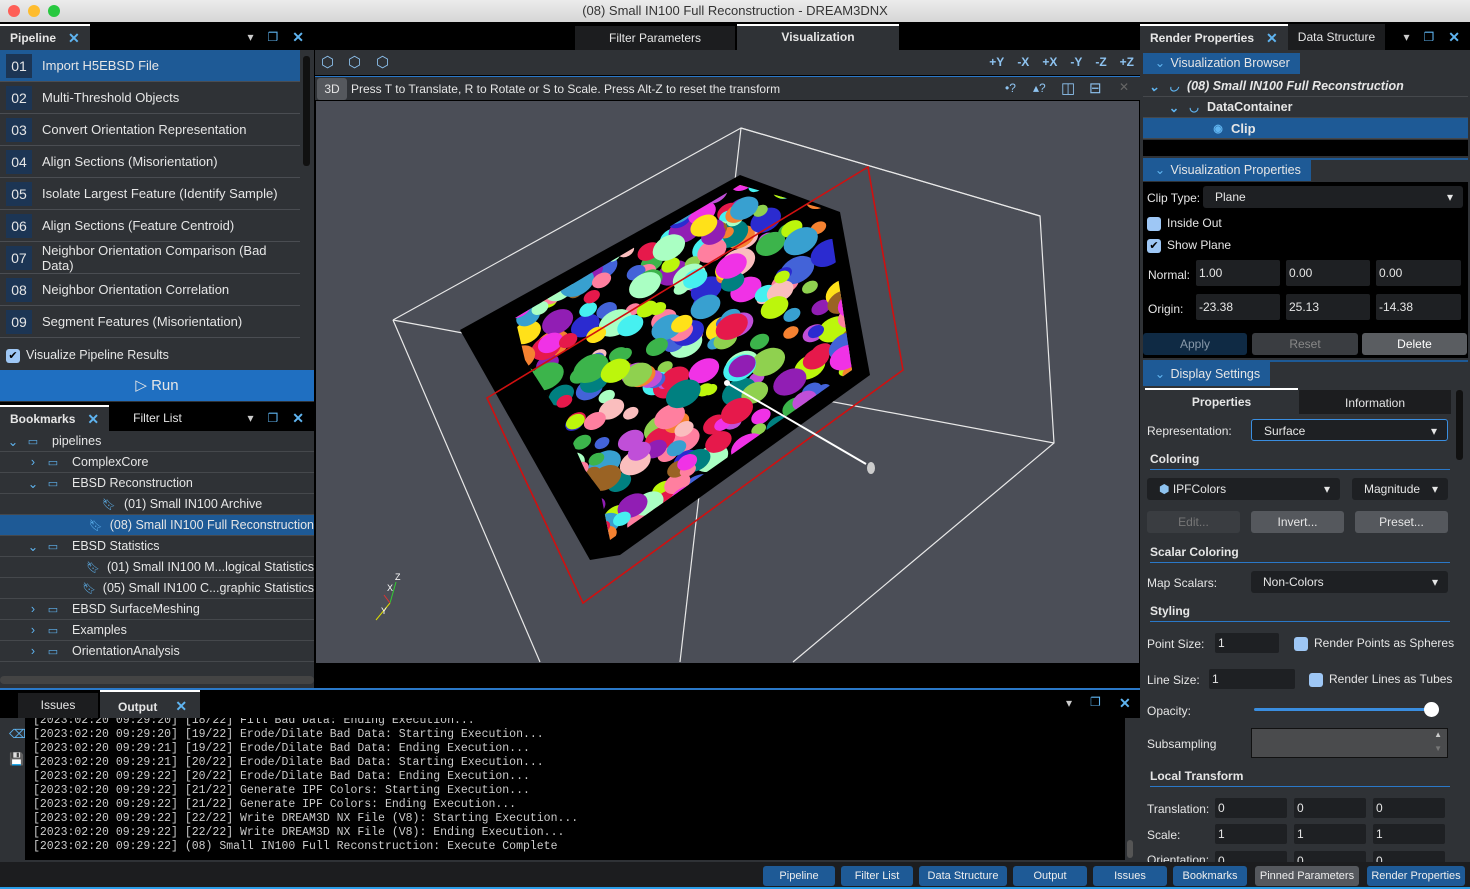 Image resolution: width=1470 pixels, height=889 pixels. What do you see at coordinates (1416, 876) in the screenshot?
I see `dock-button: Render Properties` at bounding box center [1416, 876].